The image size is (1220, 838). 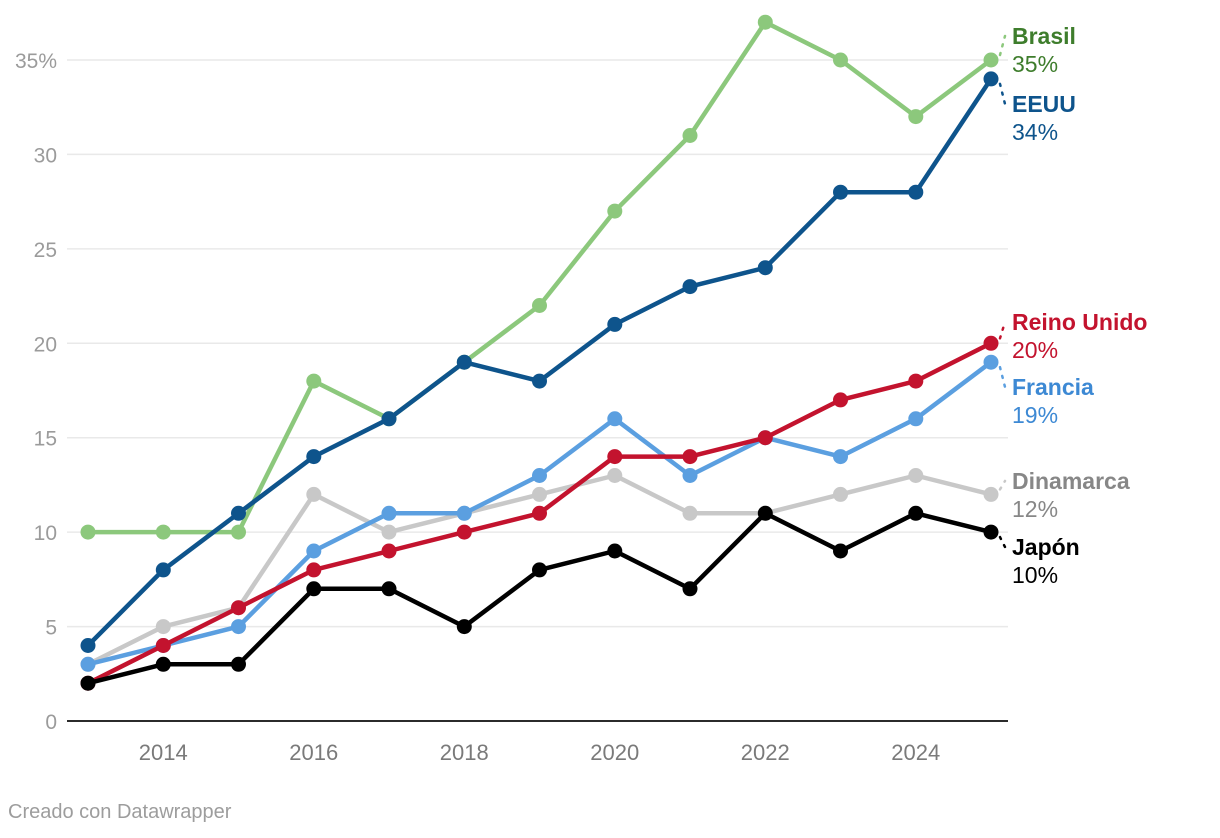 What do you see at coordinates (916, 192) in the screenshot?
I see `data-point-eeuu-2024` at bounding box center [916, 192].